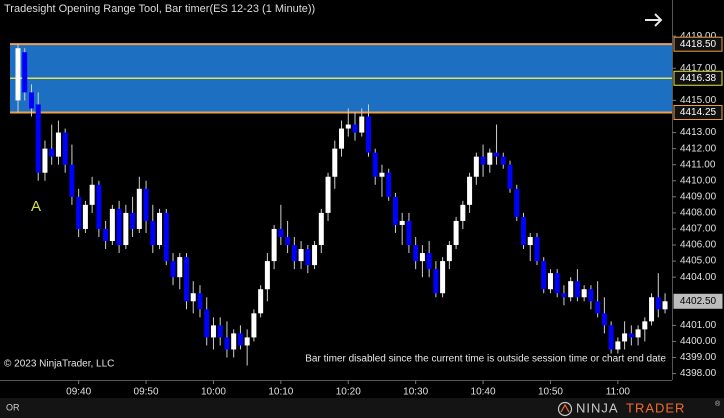 The height and width of the screenshot is (418, 724). Describe the element at coordinates (698, 36) in the screenshot. I see `y-tick-label: 4419.00` at that location.